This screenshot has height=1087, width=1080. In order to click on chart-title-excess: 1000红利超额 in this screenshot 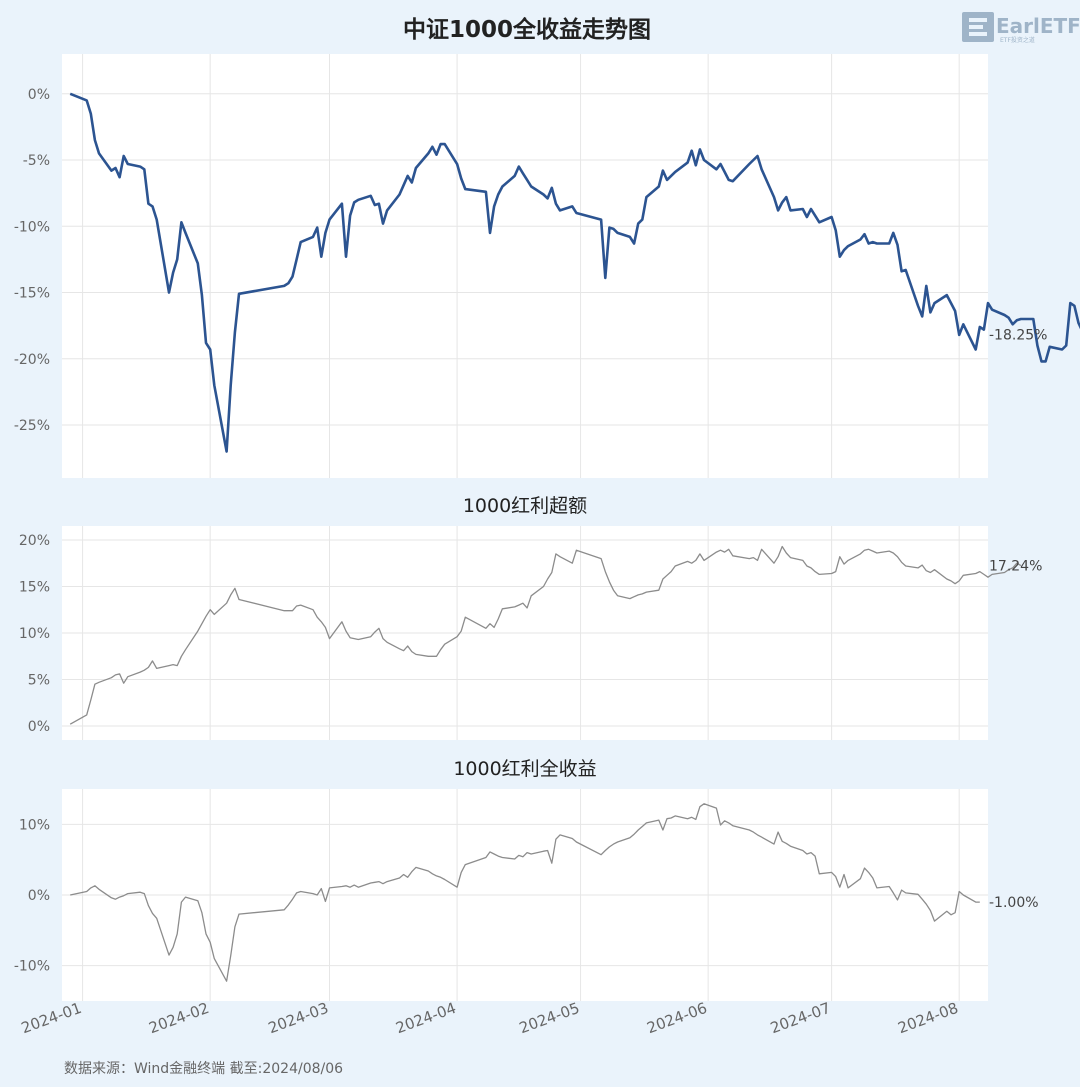, I will do `click(525, 506)`.